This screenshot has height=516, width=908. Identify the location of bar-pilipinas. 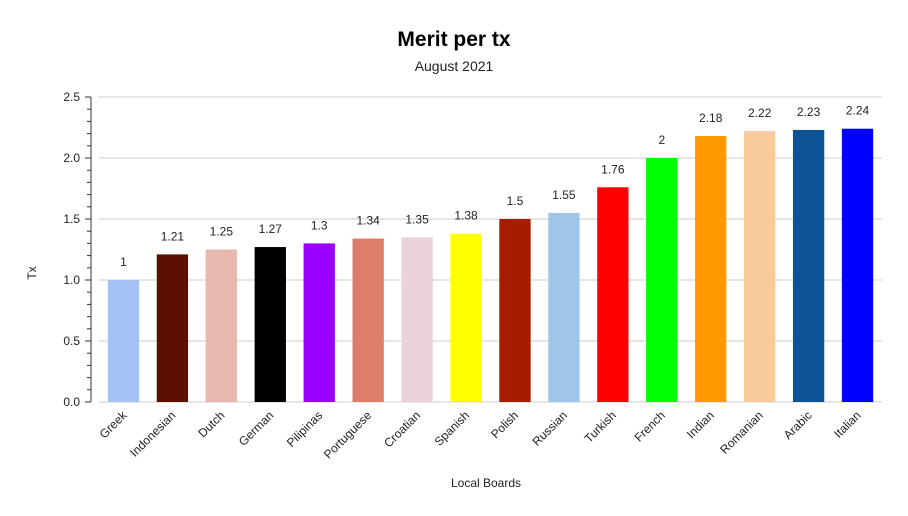
(319, 322).